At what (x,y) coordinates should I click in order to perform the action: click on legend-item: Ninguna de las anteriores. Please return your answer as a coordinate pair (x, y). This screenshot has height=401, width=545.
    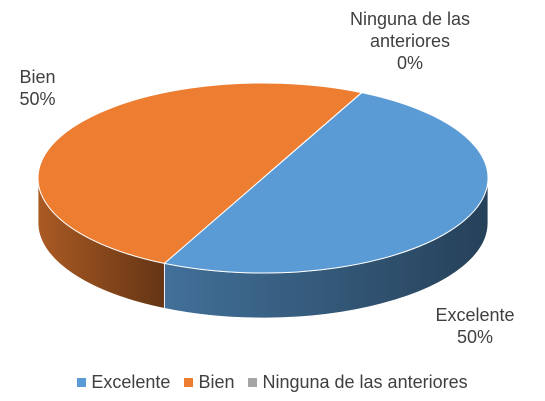
    Looking at the image, I should click on (358, 382).